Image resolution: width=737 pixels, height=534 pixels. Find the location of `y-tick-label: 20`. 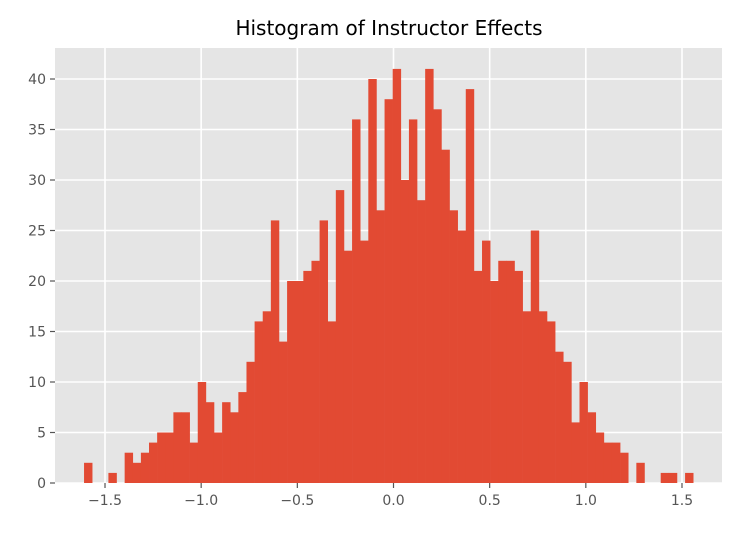

y-tick-label: 20 is located at coordinates (37, 282).